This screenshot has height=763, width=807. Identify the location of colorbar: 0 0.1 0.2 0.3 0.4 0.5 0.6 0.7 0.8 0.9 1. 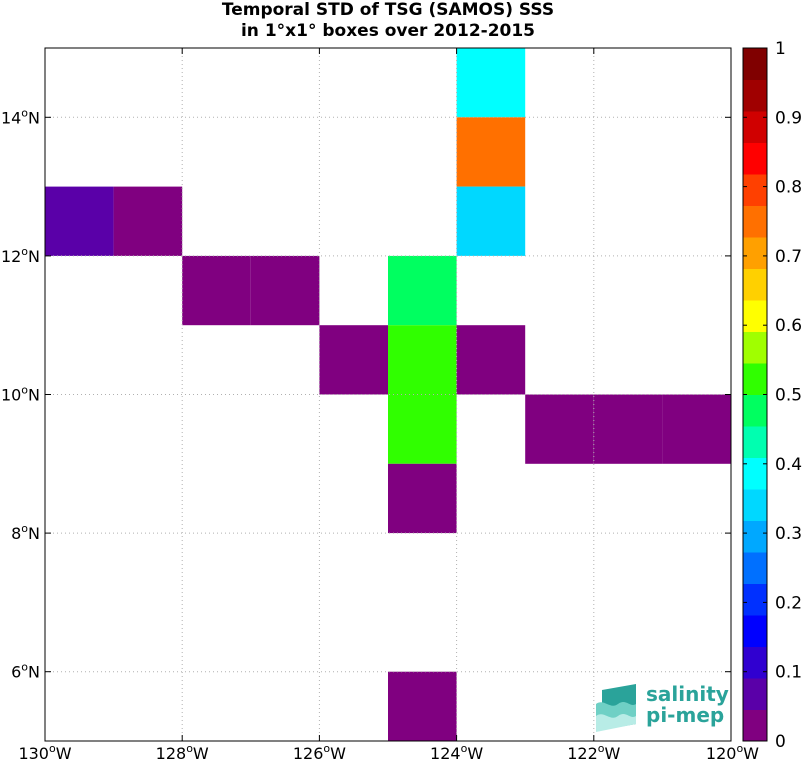
(772, 395).